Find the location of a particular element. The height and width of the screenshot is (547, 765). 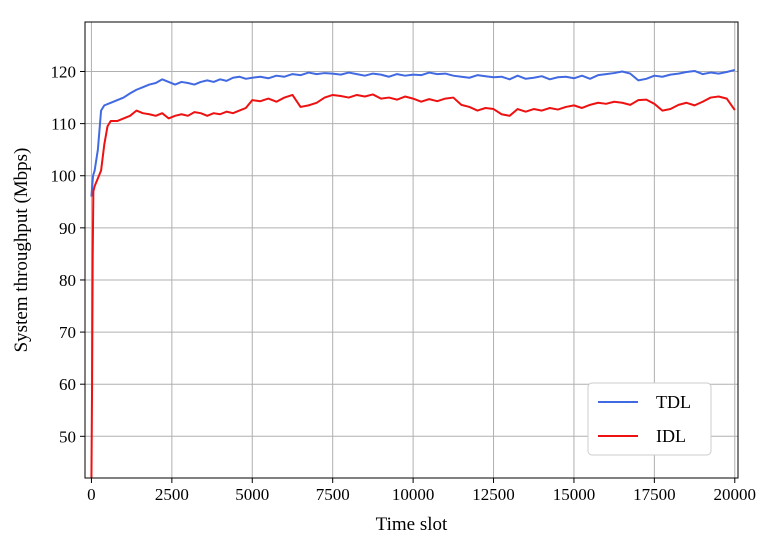

y-tick-label: 60 is located at coordinates (67, 384).